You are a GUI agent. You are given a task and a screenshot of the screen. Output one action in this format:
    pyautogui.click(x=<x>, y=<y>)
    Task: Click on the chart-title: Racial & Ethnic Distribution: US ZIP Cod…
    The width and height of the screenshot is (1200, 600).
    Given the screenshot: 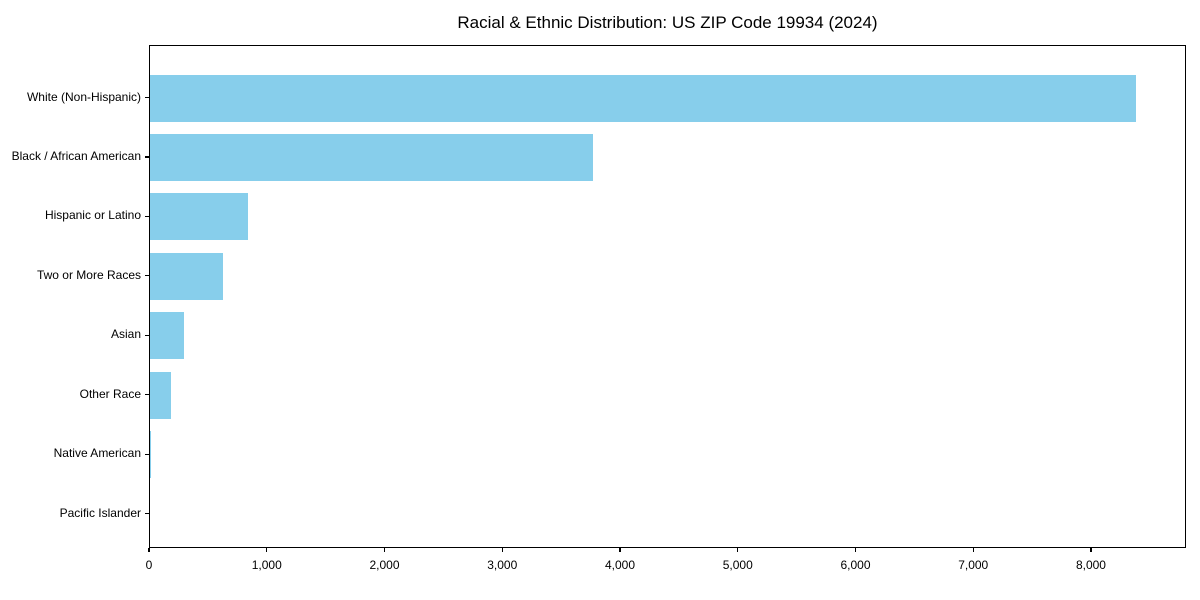 What is the action you would take?
    pyautogui.click(x=667, y=22)
    